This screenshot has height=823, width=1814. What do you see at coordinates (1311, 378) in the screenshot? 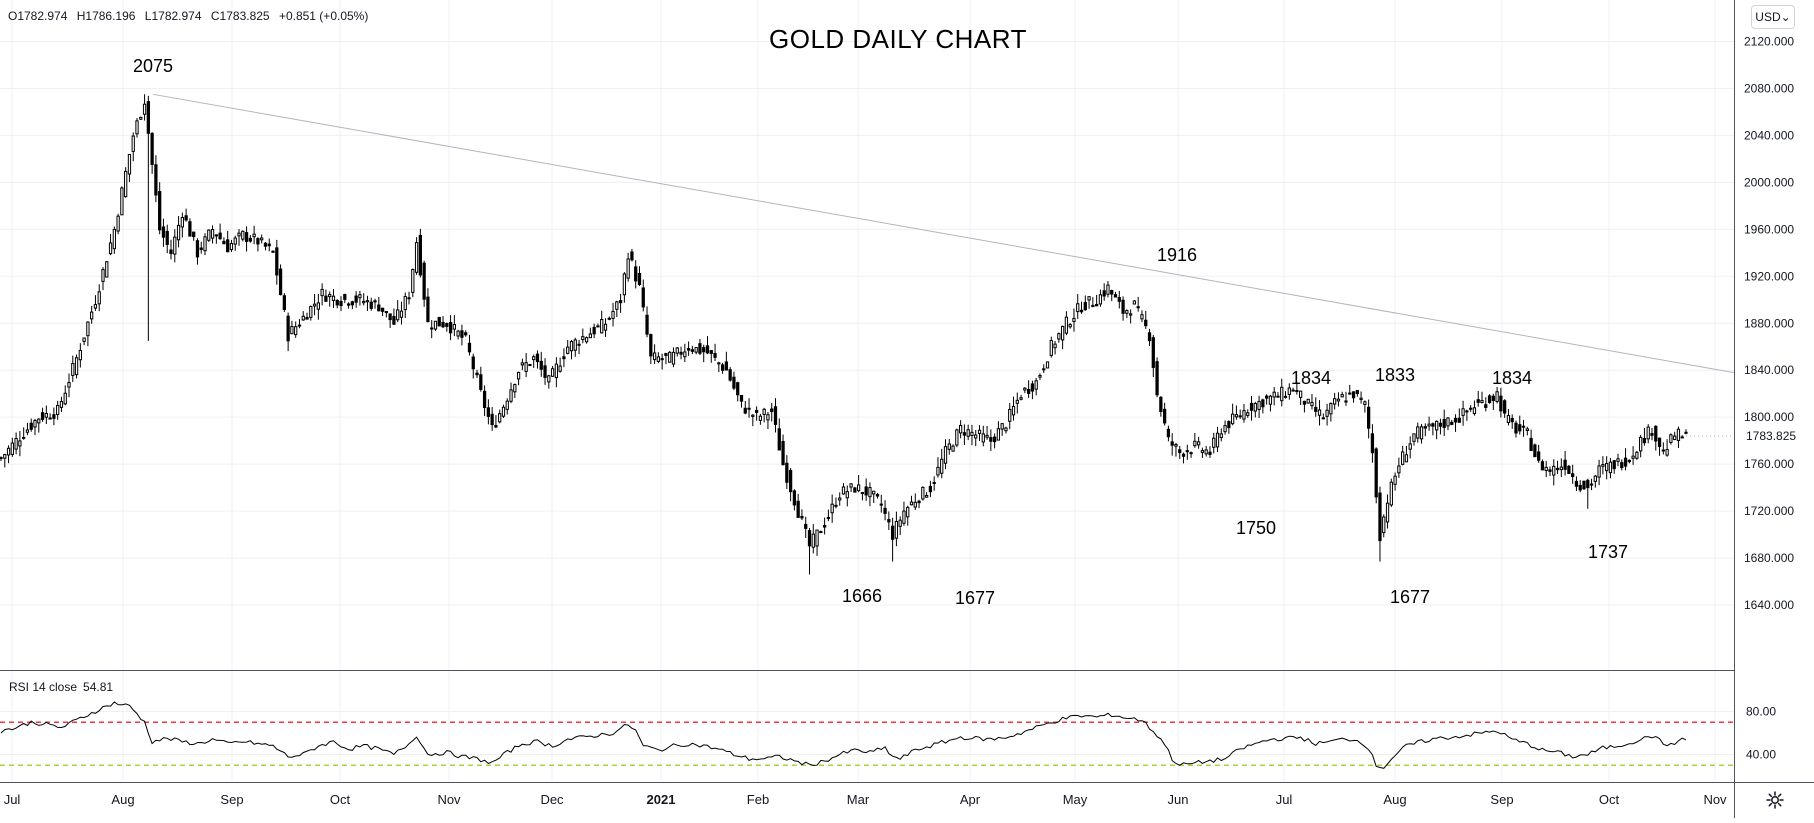
I see `price-annotation: 1834` at bounding box center [1311, 378].